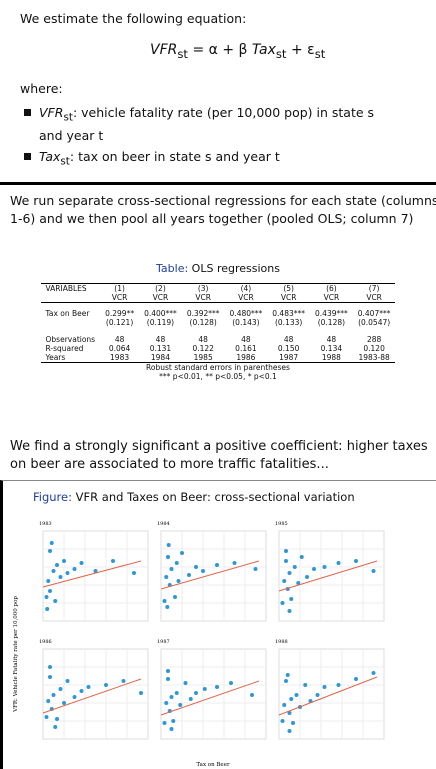 The height and width of the screenshot is (769, 436). Describe the element at coordinates (213, 765) in the screenshot. I see `x-axis-label: Tax on Beer` at that location.